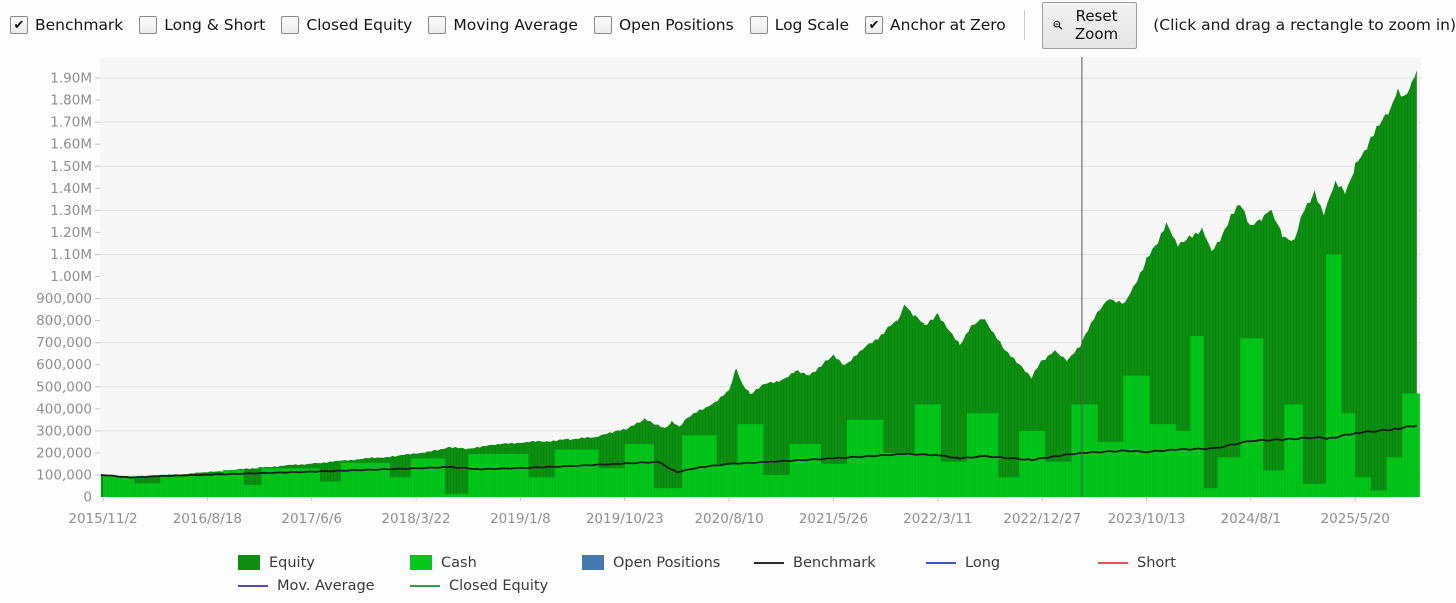  What do you see at coordinates (87, 498) in the screenshot?
I see `y-axis-label: 0` at bounding box center [87, 498].